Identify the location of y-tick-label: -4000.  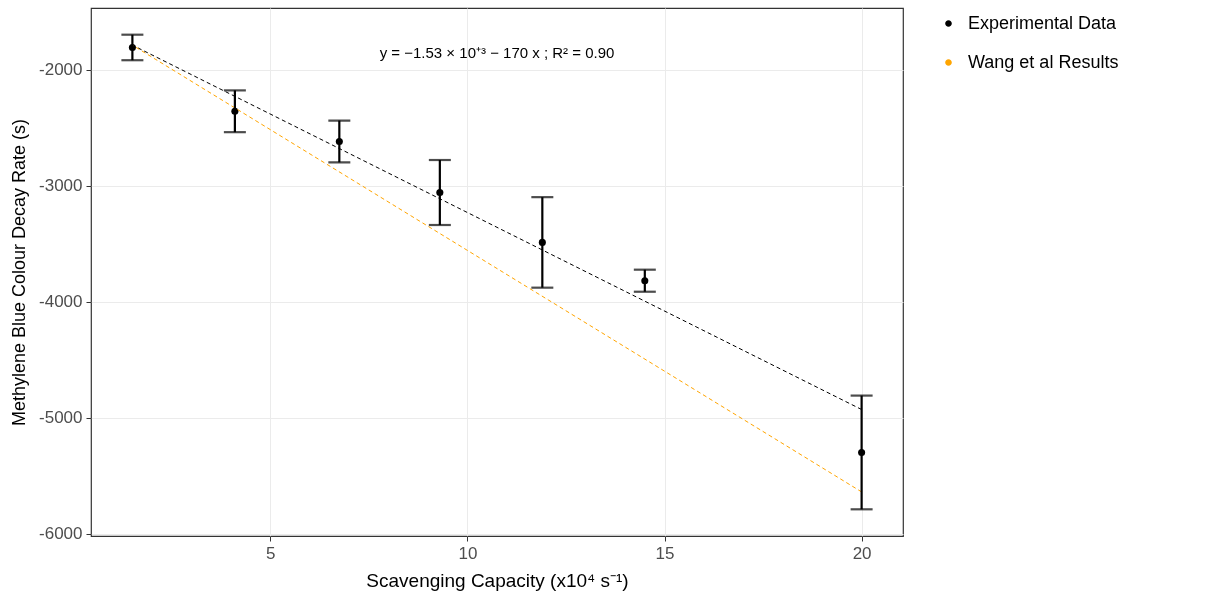
(61, 302).